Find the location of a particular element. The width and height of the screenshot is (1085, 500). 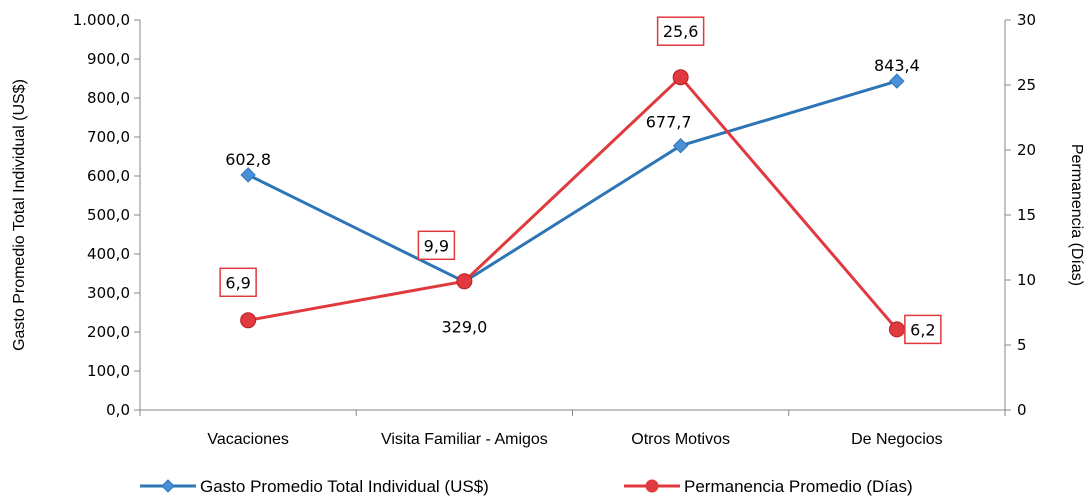

data-label: 9,9 is located at coordinates (436, 245).